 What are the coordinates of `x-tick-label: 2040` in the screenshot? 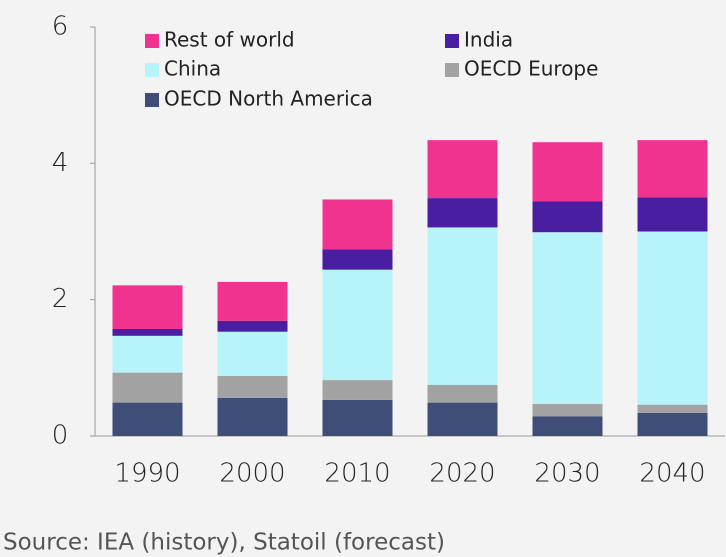 It's located at (672, 474).